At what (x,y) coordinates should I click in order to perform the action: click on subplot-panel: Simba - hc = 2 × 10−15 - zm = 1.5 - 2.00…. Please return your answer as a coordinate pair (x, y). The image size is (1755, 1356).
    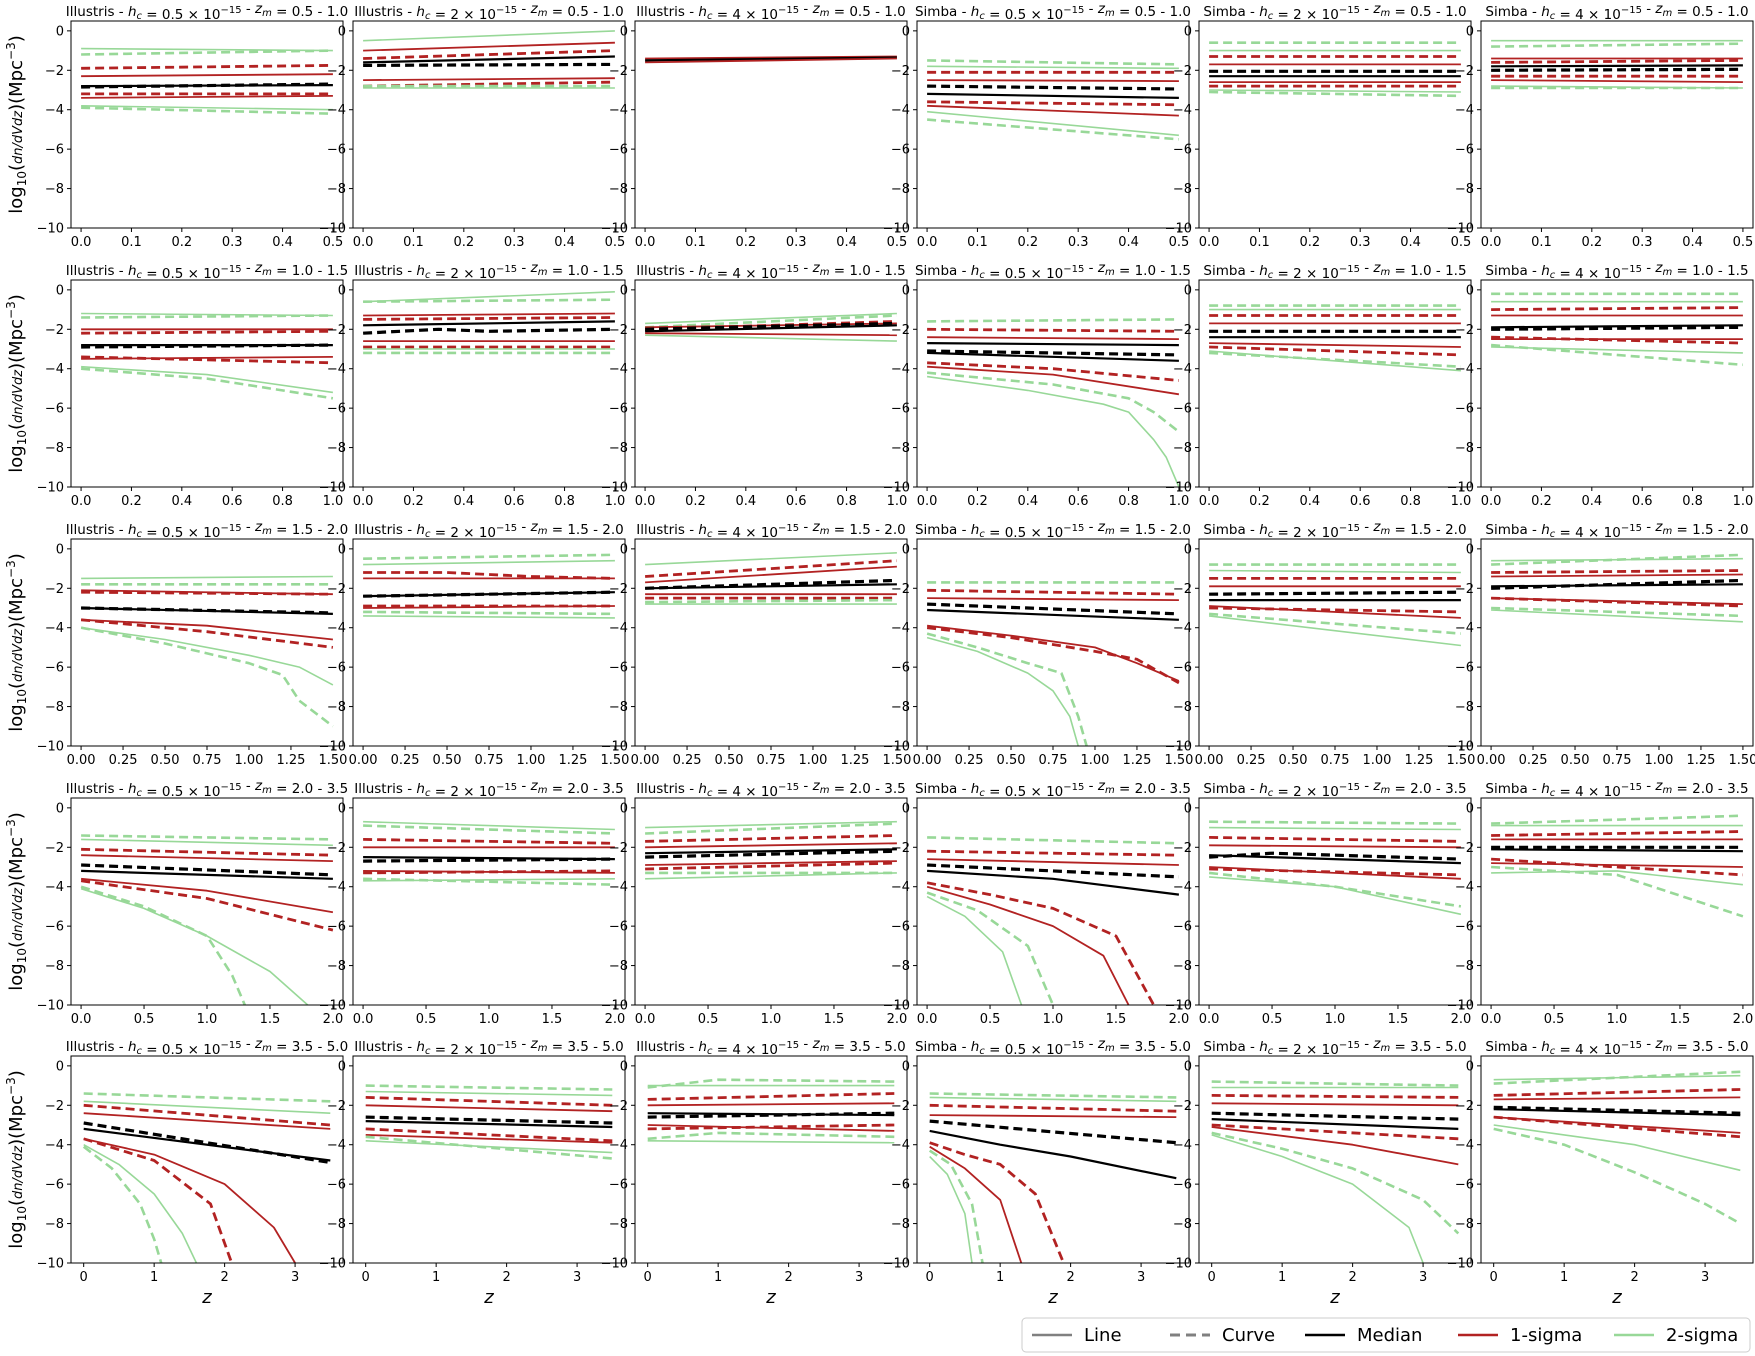
    Looking at the image, I should click on (1320, 643).